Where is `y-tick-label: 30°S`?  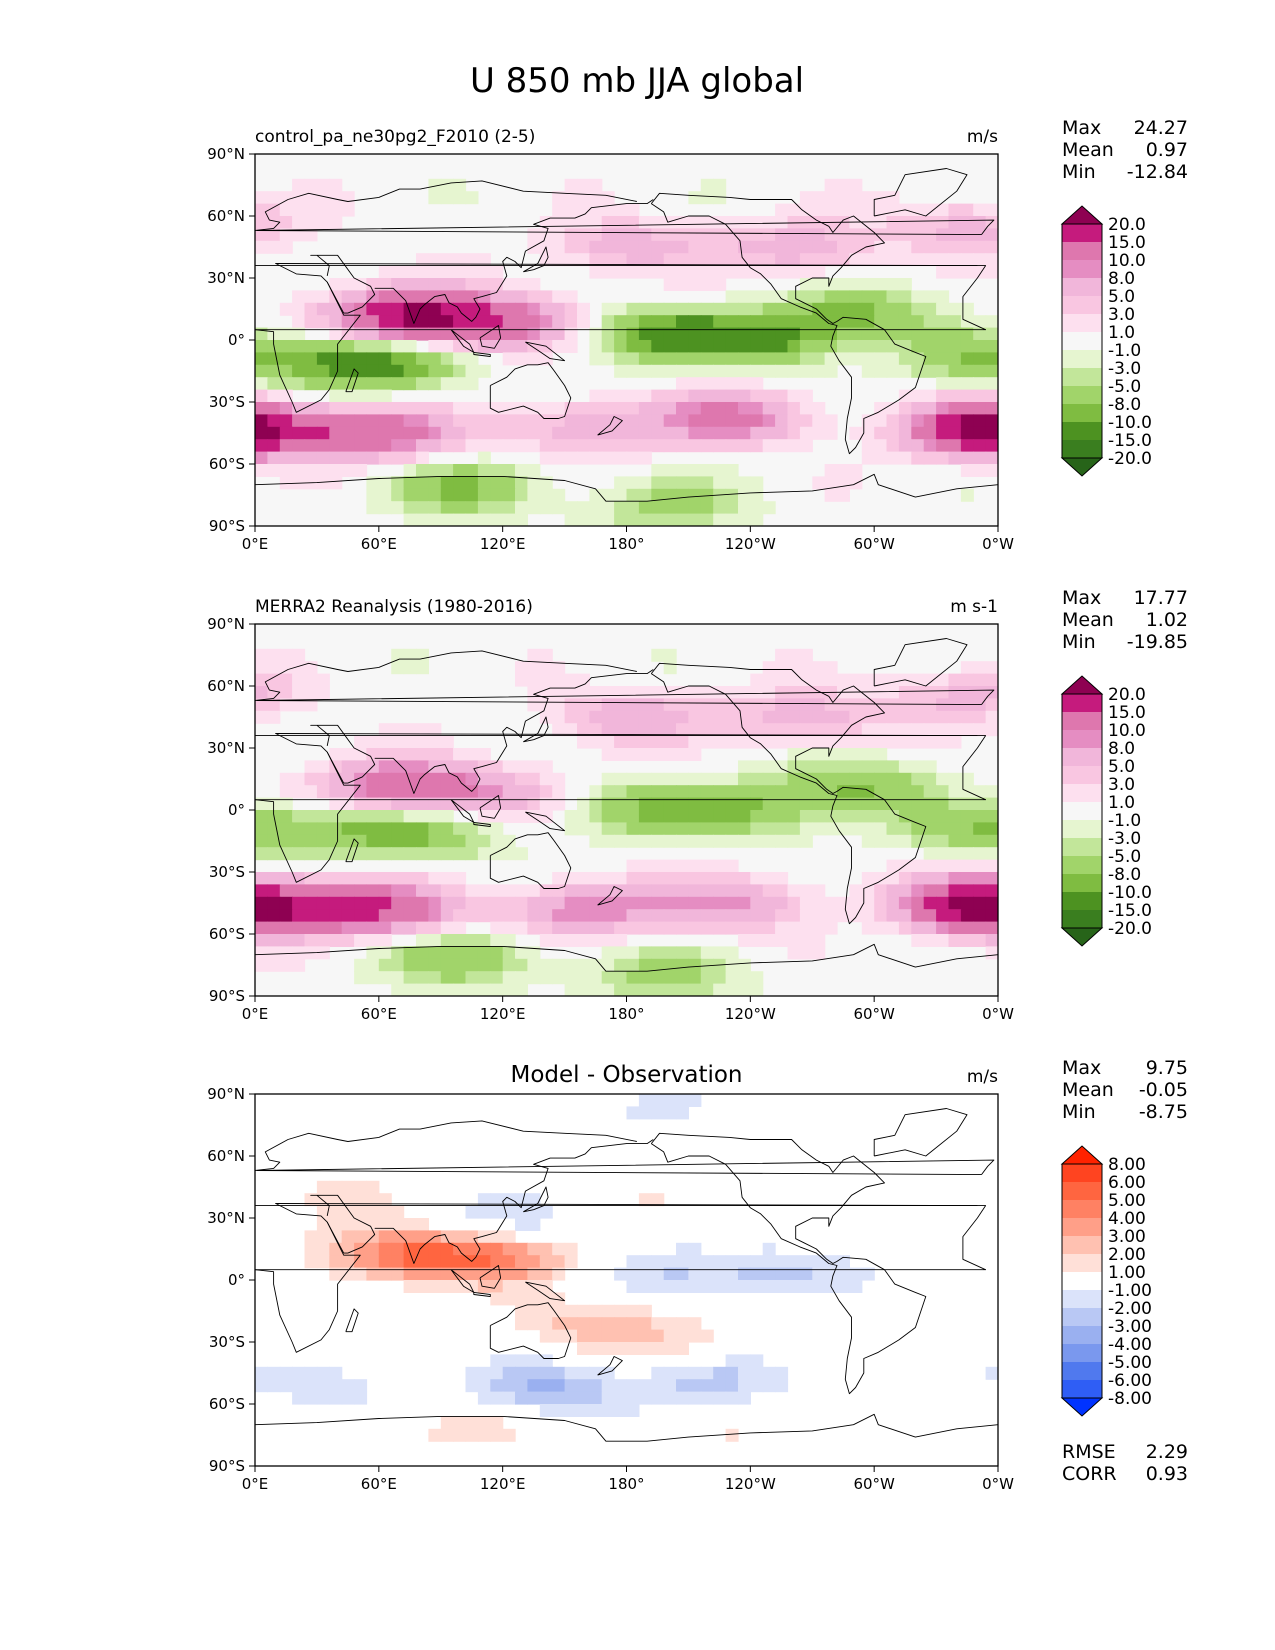 y-tick-label: 30°S is located at coordinates (227, 402).